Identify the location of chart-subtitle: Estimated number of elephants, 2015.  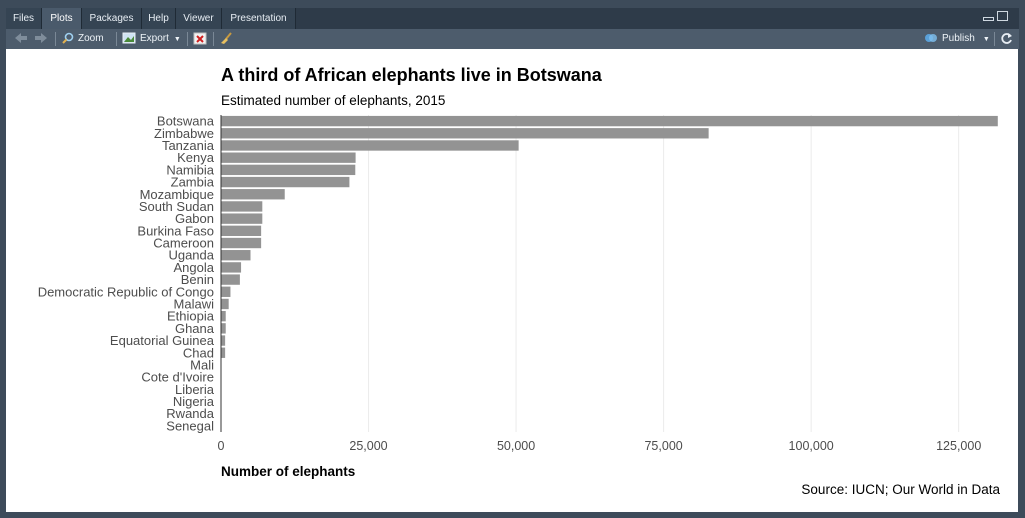
(333, 100).